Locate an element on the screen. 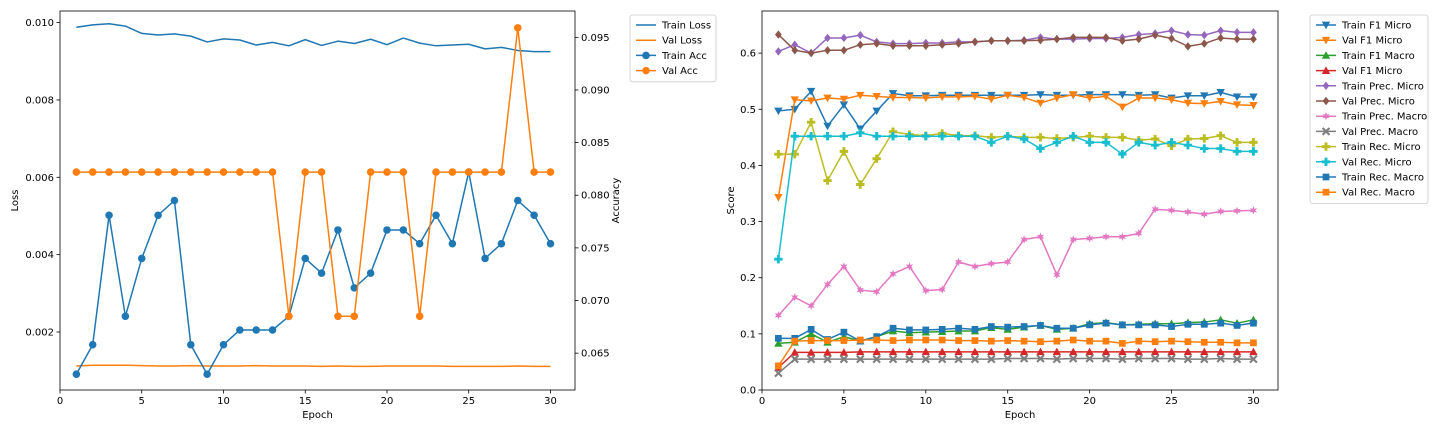 This screenshot has height=432, width=1440. x-tick-label: 30 is located at coordinates (550, 401).